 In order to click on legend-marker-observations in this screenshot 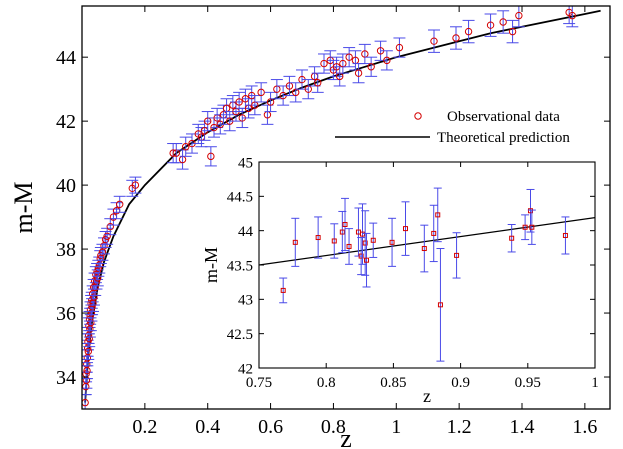, I will do `click(418, 116)`.